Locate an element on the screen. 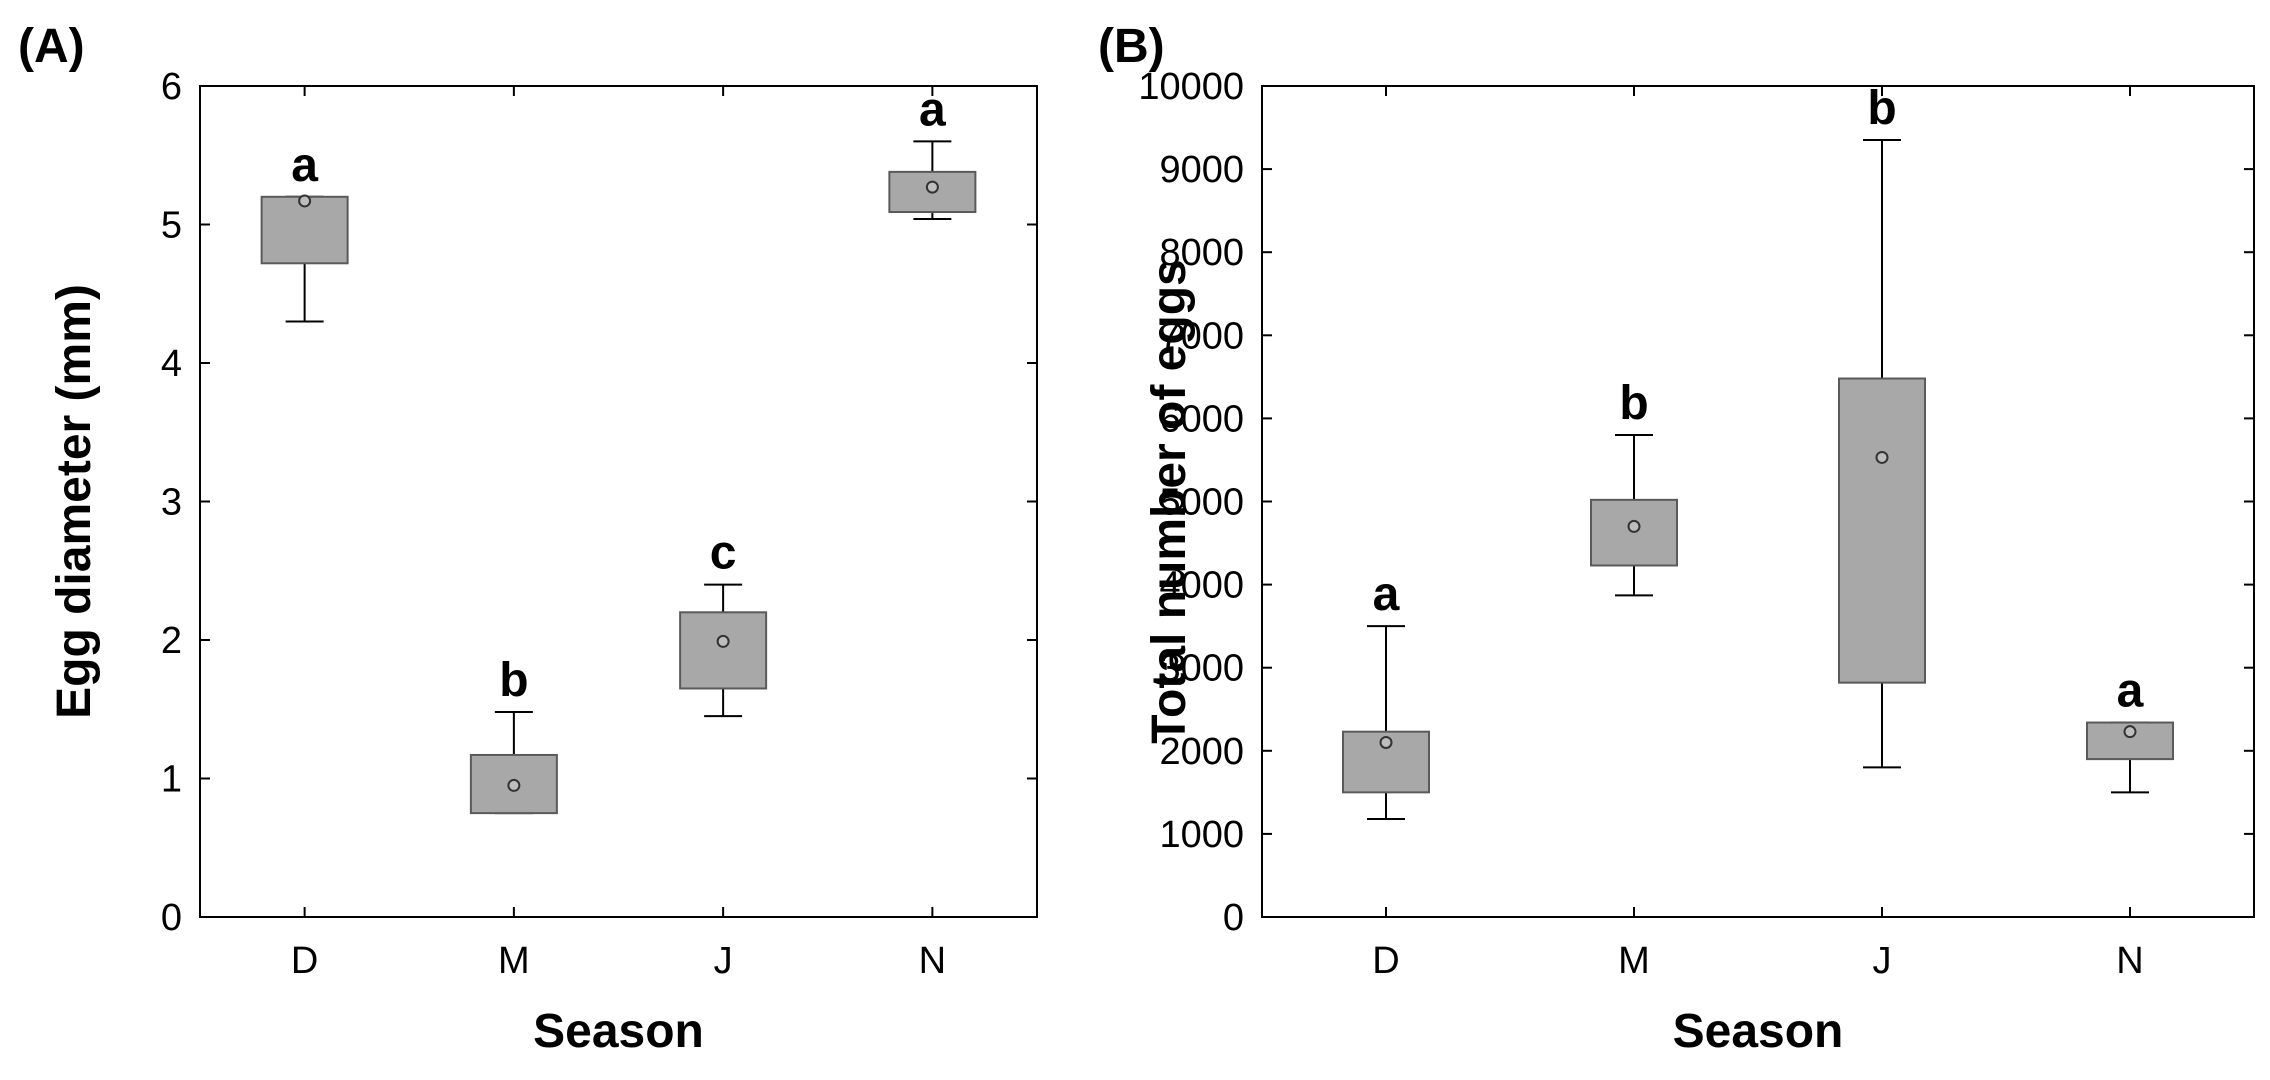  y-tick-label: 2000 is located at coordinates (1201, 752).